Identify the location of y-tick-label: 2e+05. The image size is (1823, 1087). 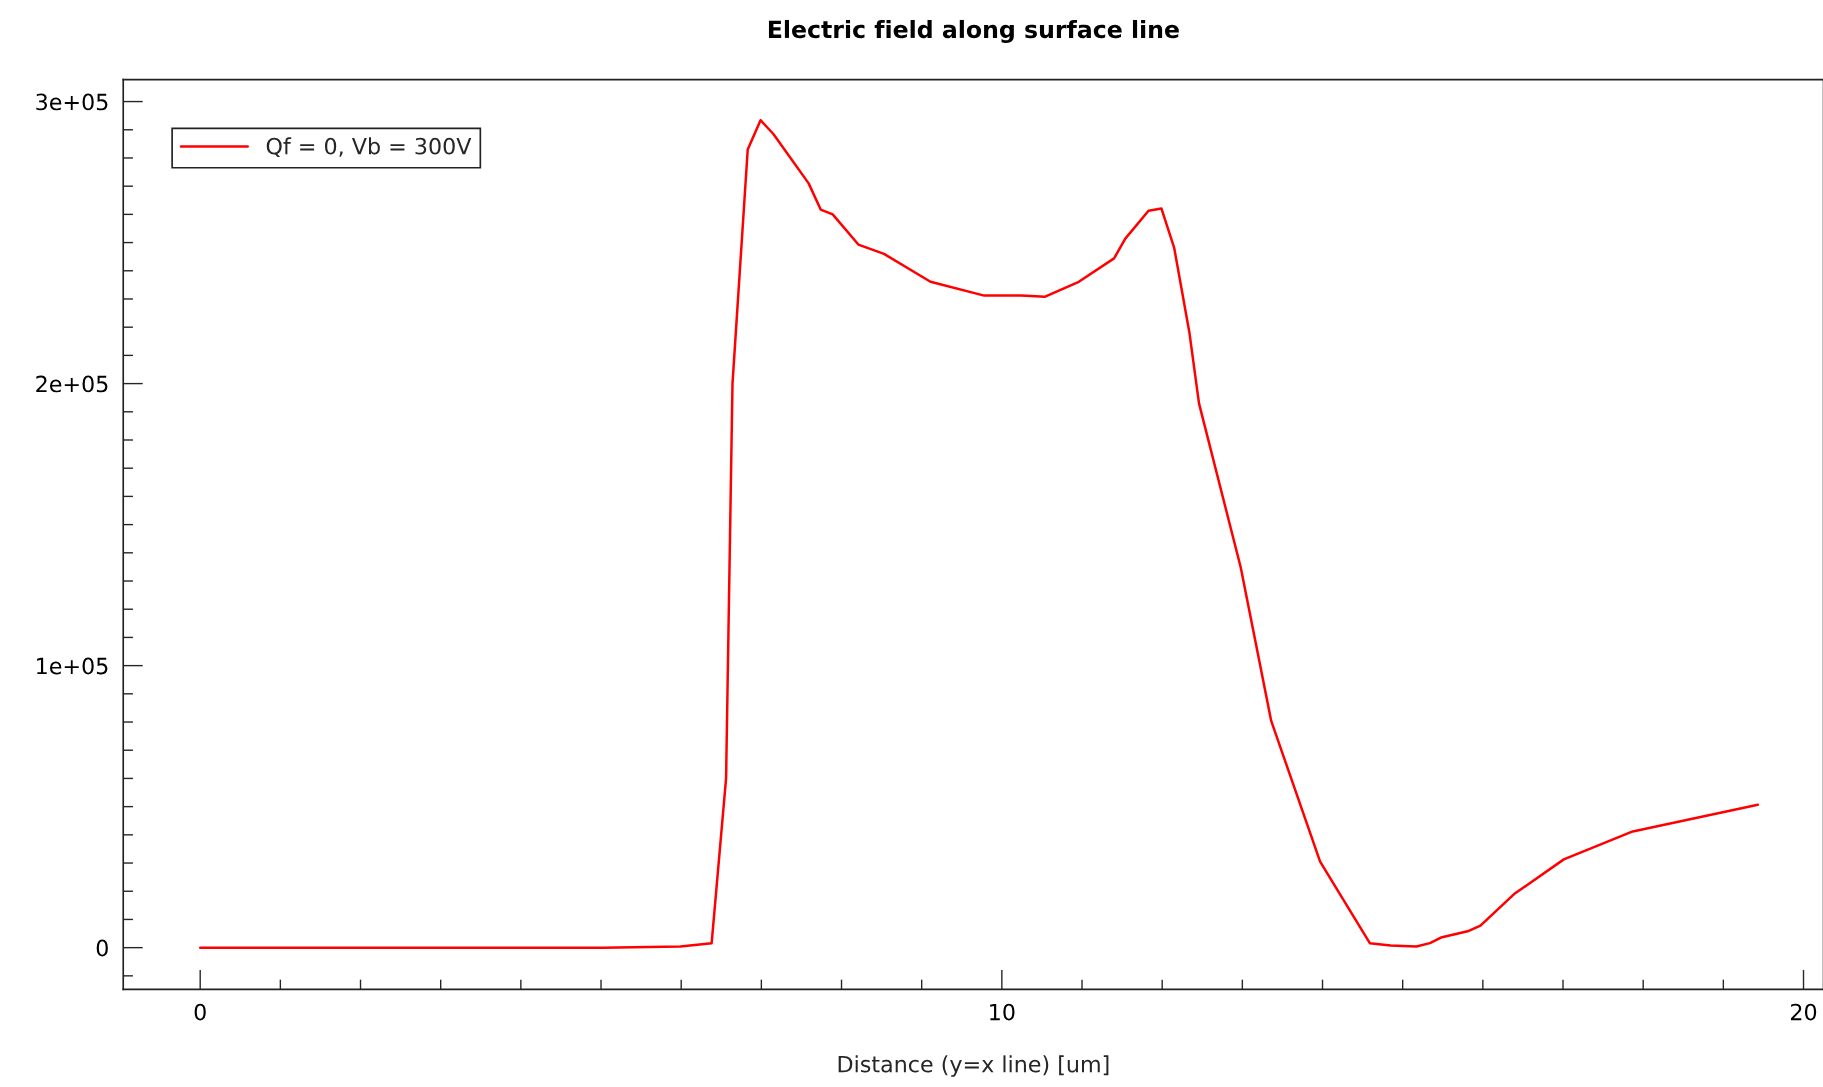
(72, 384).